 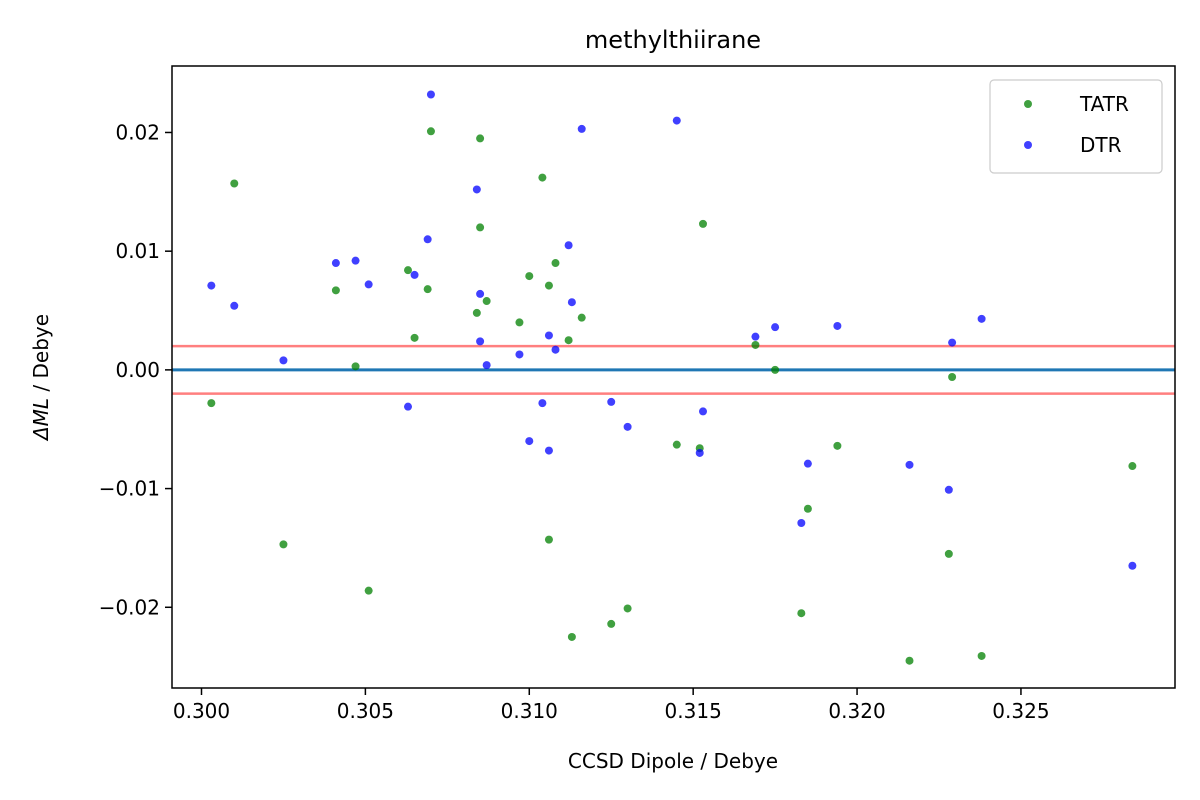 I want to click on y-tick-label: −0.02, so click(x=129, y=607).